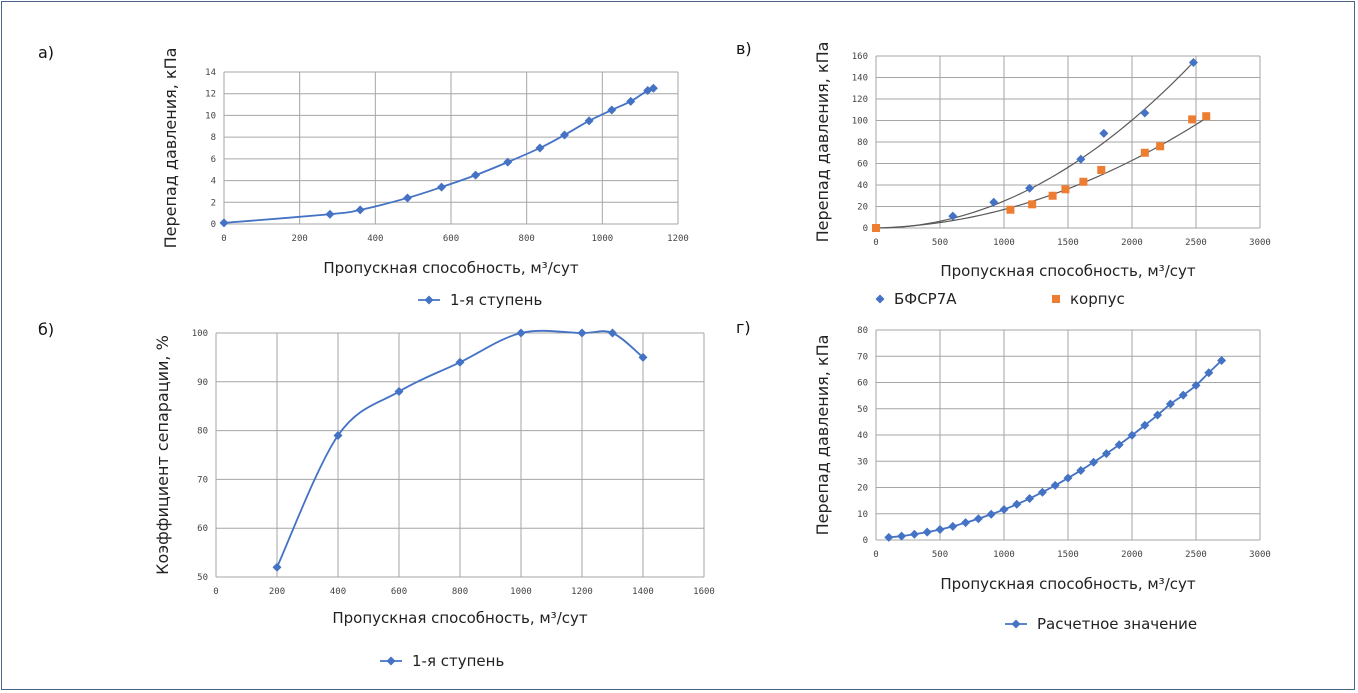 The image size is (1358, 693). What do you see at coordinates (743, 327) in the screenshot?
I see `panel-label: г)` at bounding box center [743, 327].